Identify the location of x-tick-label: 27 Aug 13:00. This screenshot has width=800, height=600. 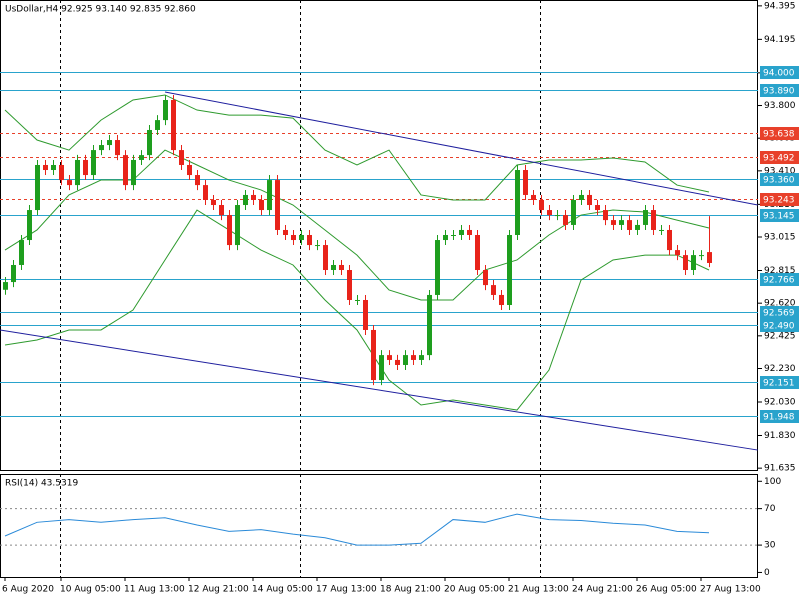
(730, 590).